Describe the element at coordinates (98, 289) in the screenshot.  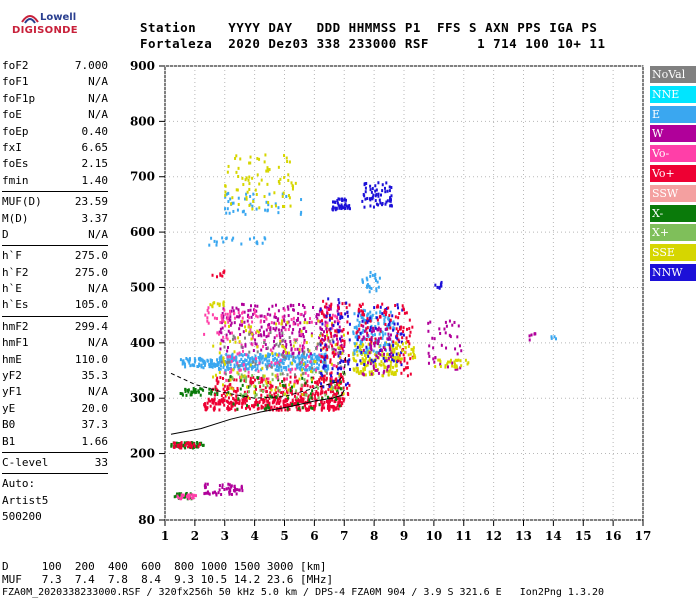
I see `param-value: N/A` at that location.